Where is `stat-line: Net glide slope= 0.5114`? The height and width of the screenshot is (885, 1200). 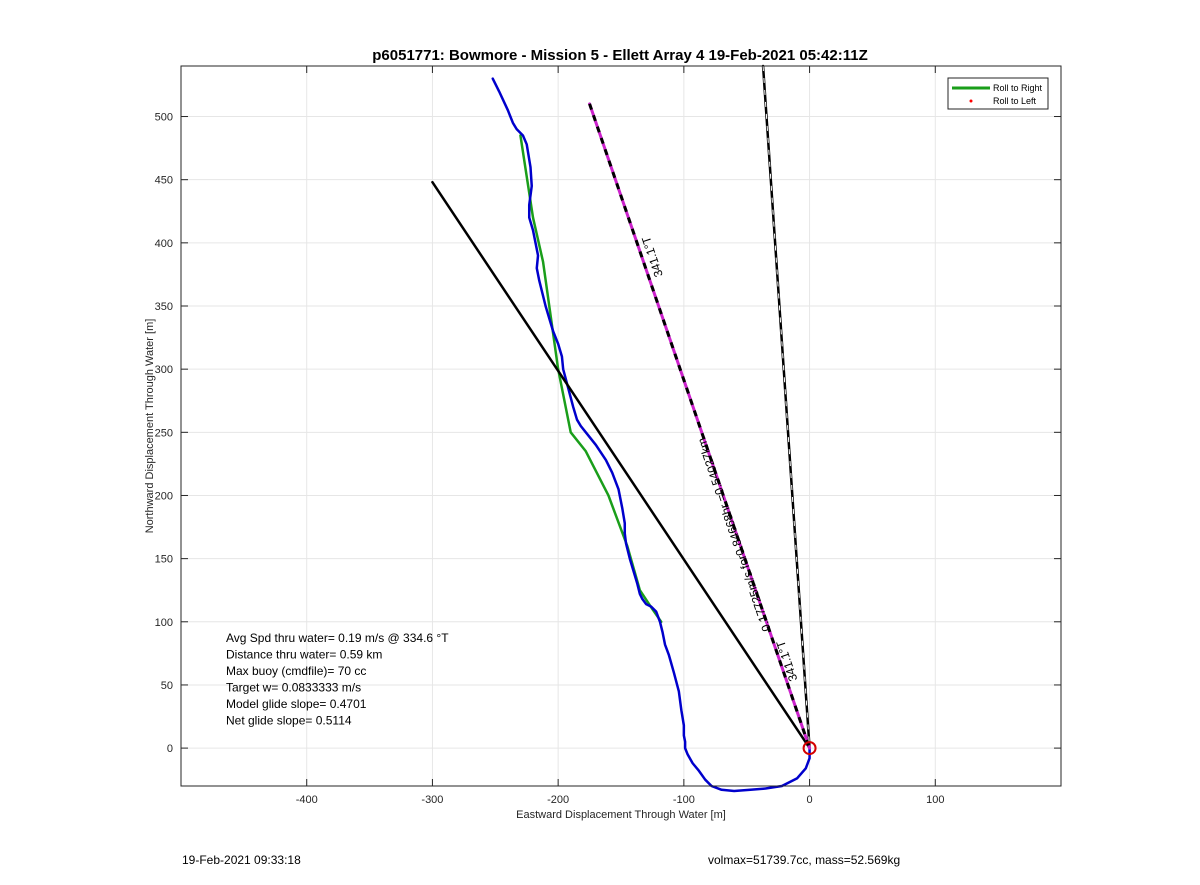 stat-line: Net glide slope= 0.5114 is located at coordinates (289, 721).